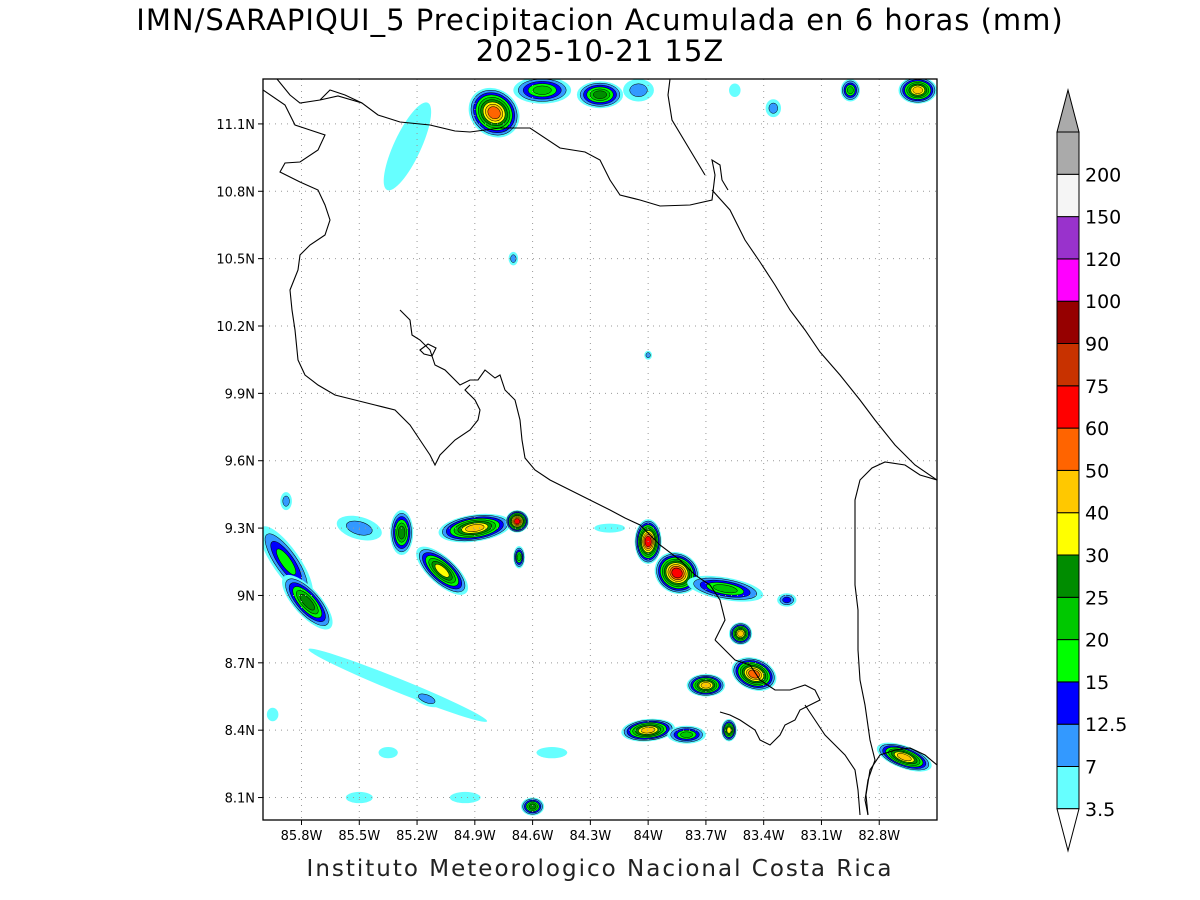 The width and height of the screenshot is (1200, 900). What do you see at coordinates (533, 836) in the screenshot?
I see `lon-tick-label: 84.6W` at bounding box center [533, 836].